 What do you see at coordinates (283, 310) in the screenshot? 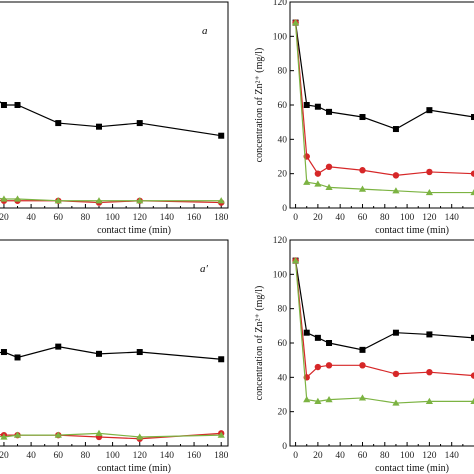
I see `y-tick-label: 80` at bounding box center [283, 310].